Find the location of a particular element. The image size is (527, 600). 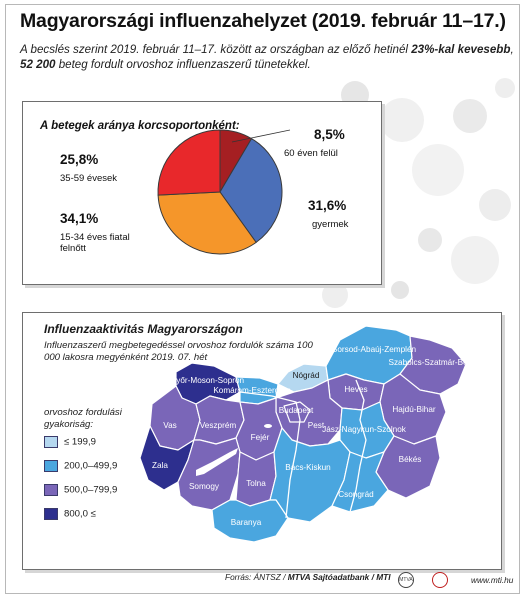

map-title: Influenzaaktivitás Magyarországon is located at coordinates (143, 329).